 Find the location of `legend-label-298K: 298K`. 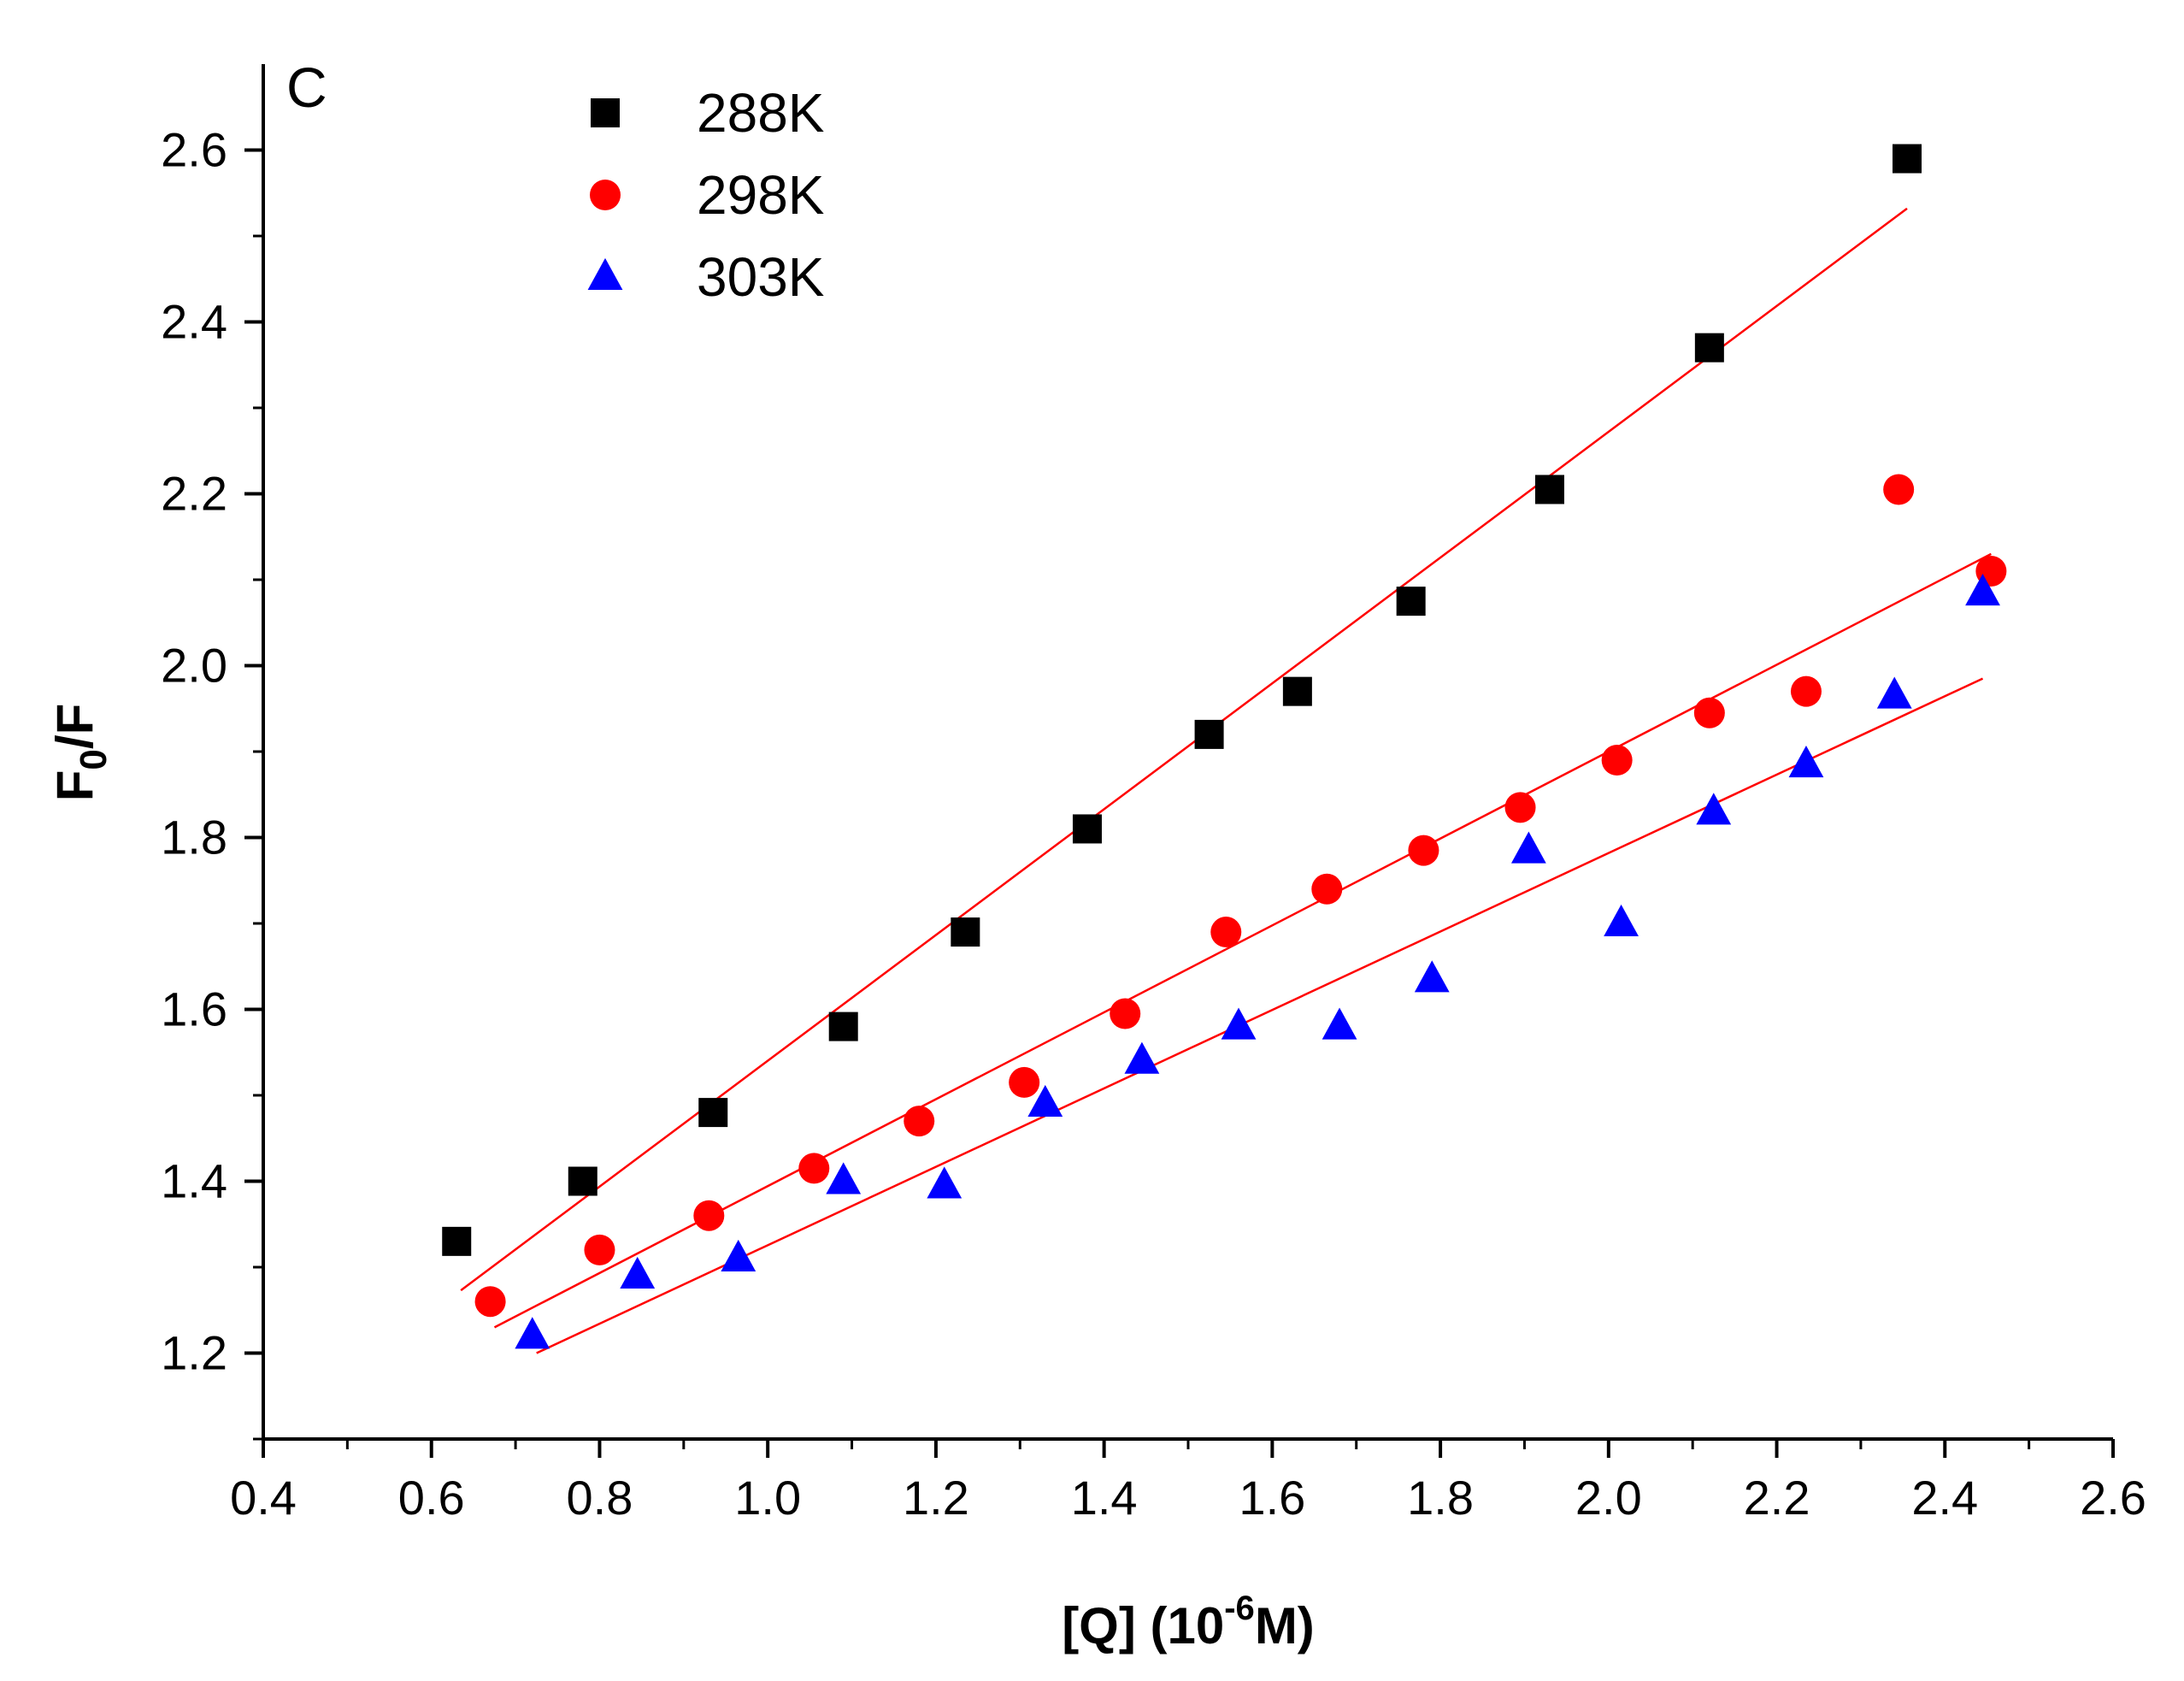

legend-label-298K: 298K is located at coordinates (760, 195).